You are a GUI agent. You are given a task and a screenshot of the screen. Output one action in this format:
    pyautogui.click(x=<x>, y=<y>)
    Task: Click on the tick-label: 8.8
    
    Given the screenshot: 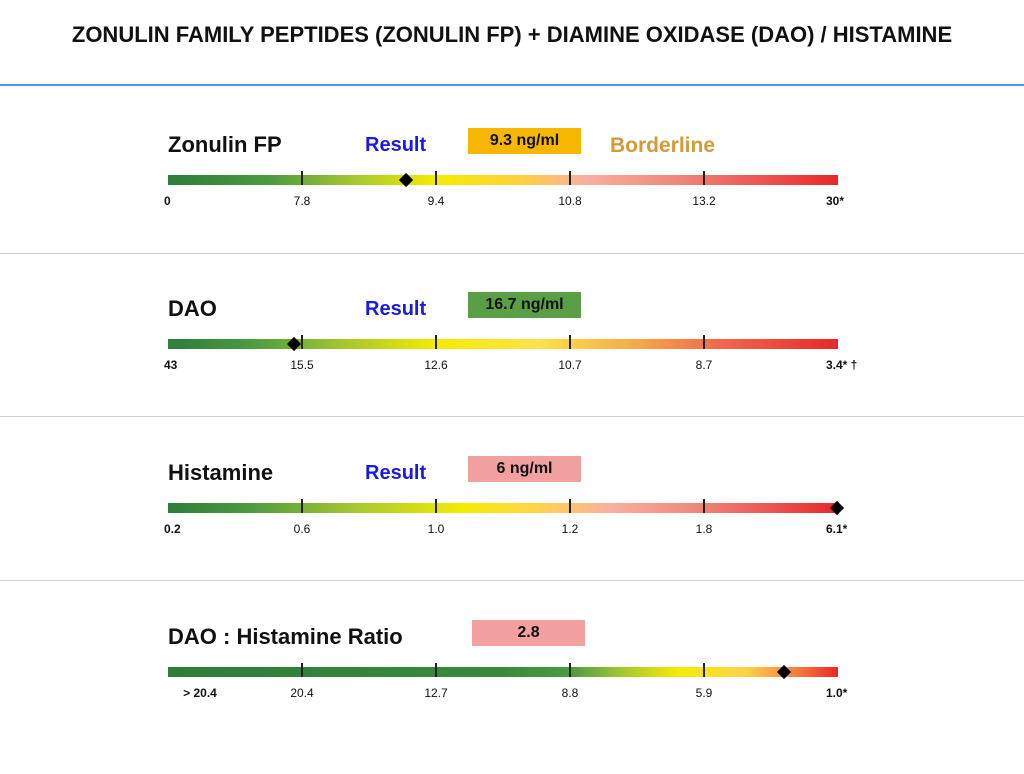 What is the action you would take?
    pyautogui.click(x=570, y=693)
    